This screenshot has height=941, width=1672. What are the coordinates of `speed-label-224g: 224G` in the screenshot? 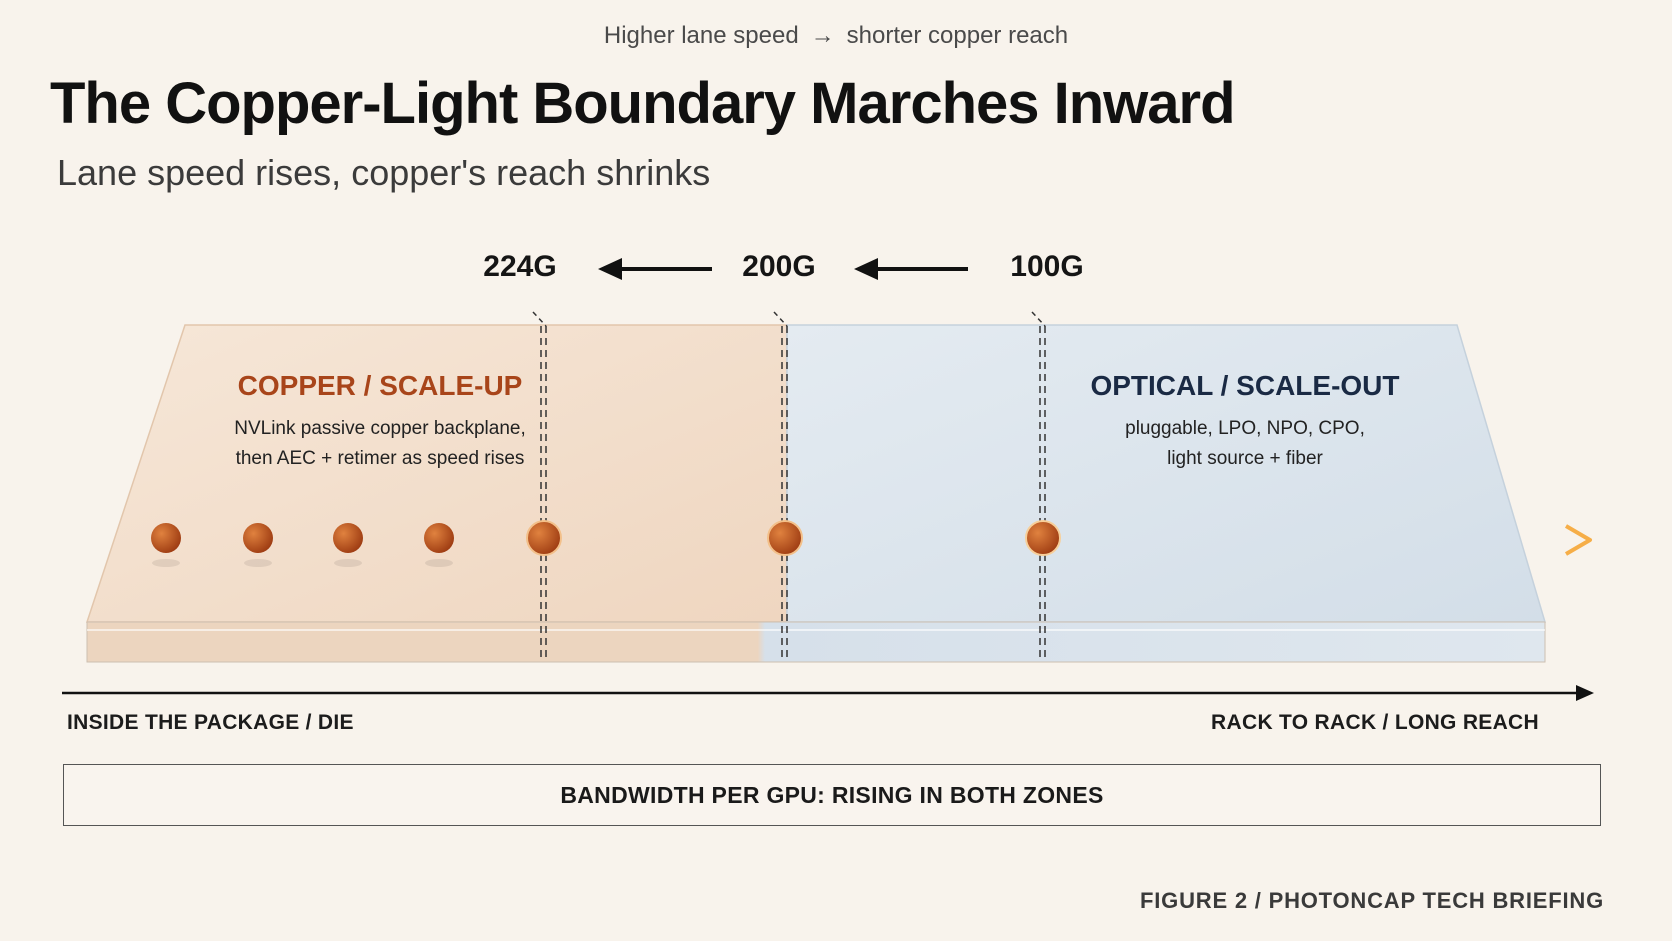 It's located at (520, 266).